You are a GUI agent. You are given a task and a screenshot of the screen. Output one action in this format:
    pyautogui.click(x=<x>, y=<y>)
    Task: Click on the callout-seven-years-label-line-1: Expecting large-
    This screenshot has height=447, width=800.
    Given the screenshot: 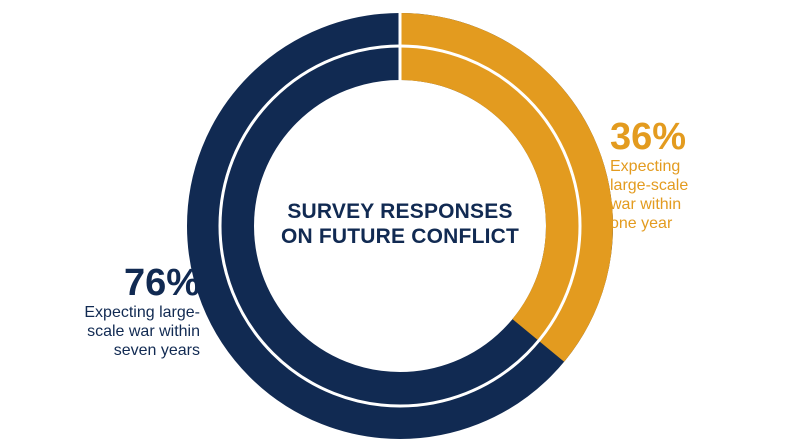 What is the action you would take?
    pyautogui.click(x=142, y=312)
    